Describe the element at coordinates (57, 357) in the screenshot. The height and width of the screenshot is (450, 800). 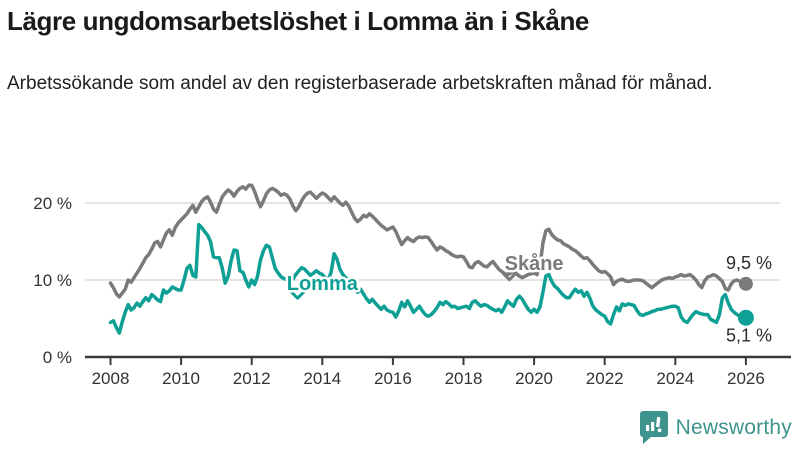
I see `y-axis-label: 0 %` at that location.